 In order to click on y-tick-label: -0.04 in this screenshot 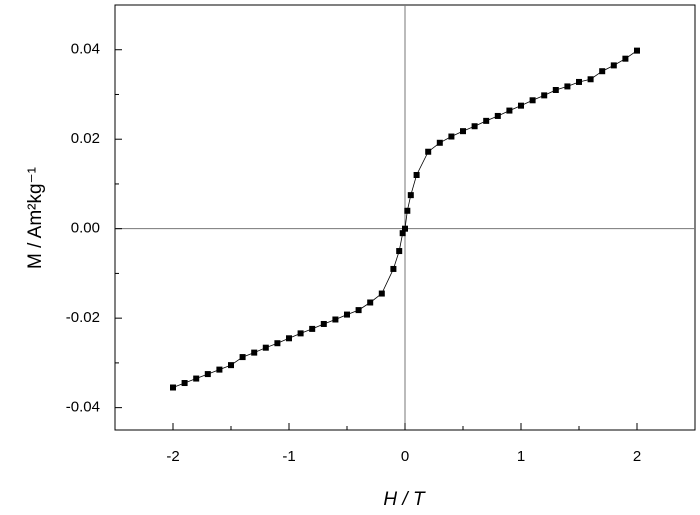, I will do `click(83, 407)`.